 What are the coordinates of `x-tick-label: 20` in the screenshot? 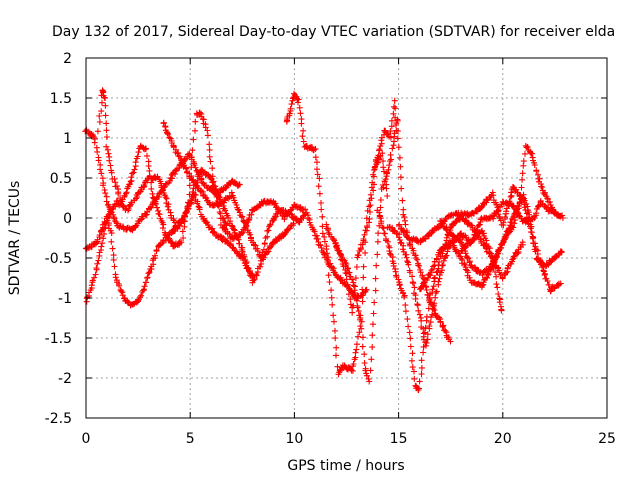 It's located at (503, 439).